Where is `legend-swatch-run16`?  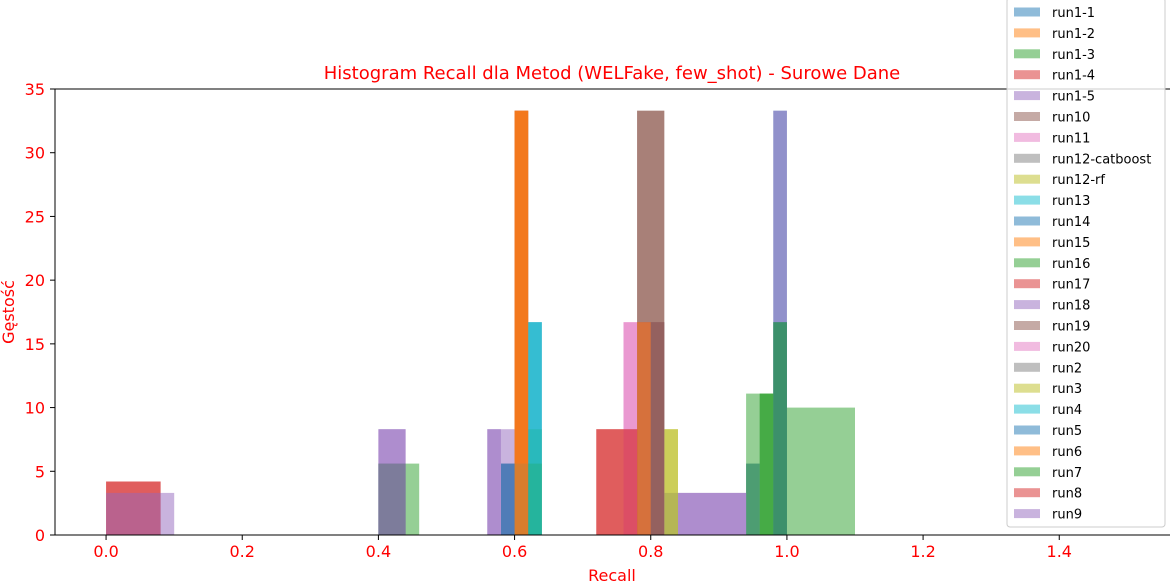
legend-swatch-run16 is located at coordinates (1027, 263).